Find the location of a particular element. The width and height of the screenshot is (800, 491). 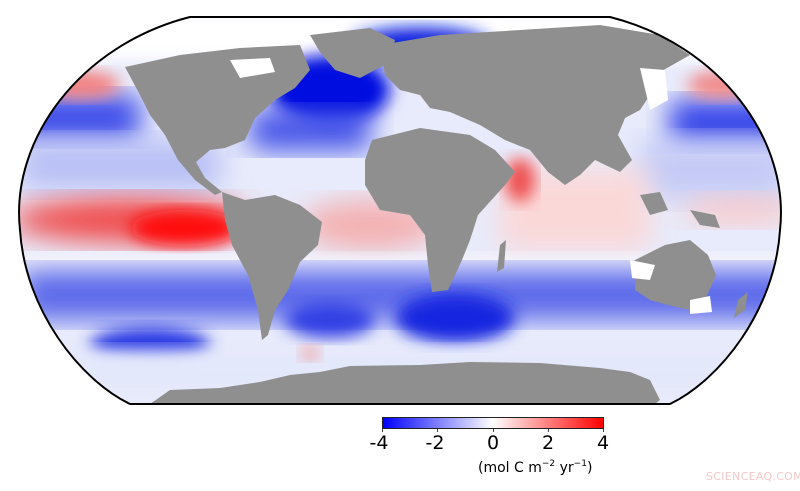

colorbar-label-zero: 0 is located at coordinates (493, 443).